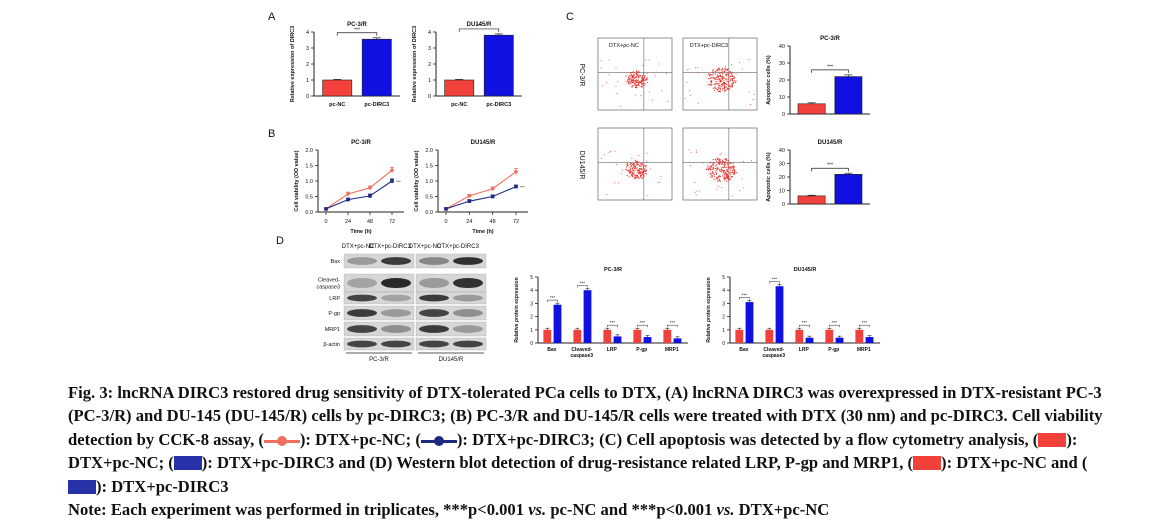 This screenshot has height=528, width=1154. Describe the element at coordinates (805, 270) in the screenshot. I see `chart-title: DU145/R` at that location.